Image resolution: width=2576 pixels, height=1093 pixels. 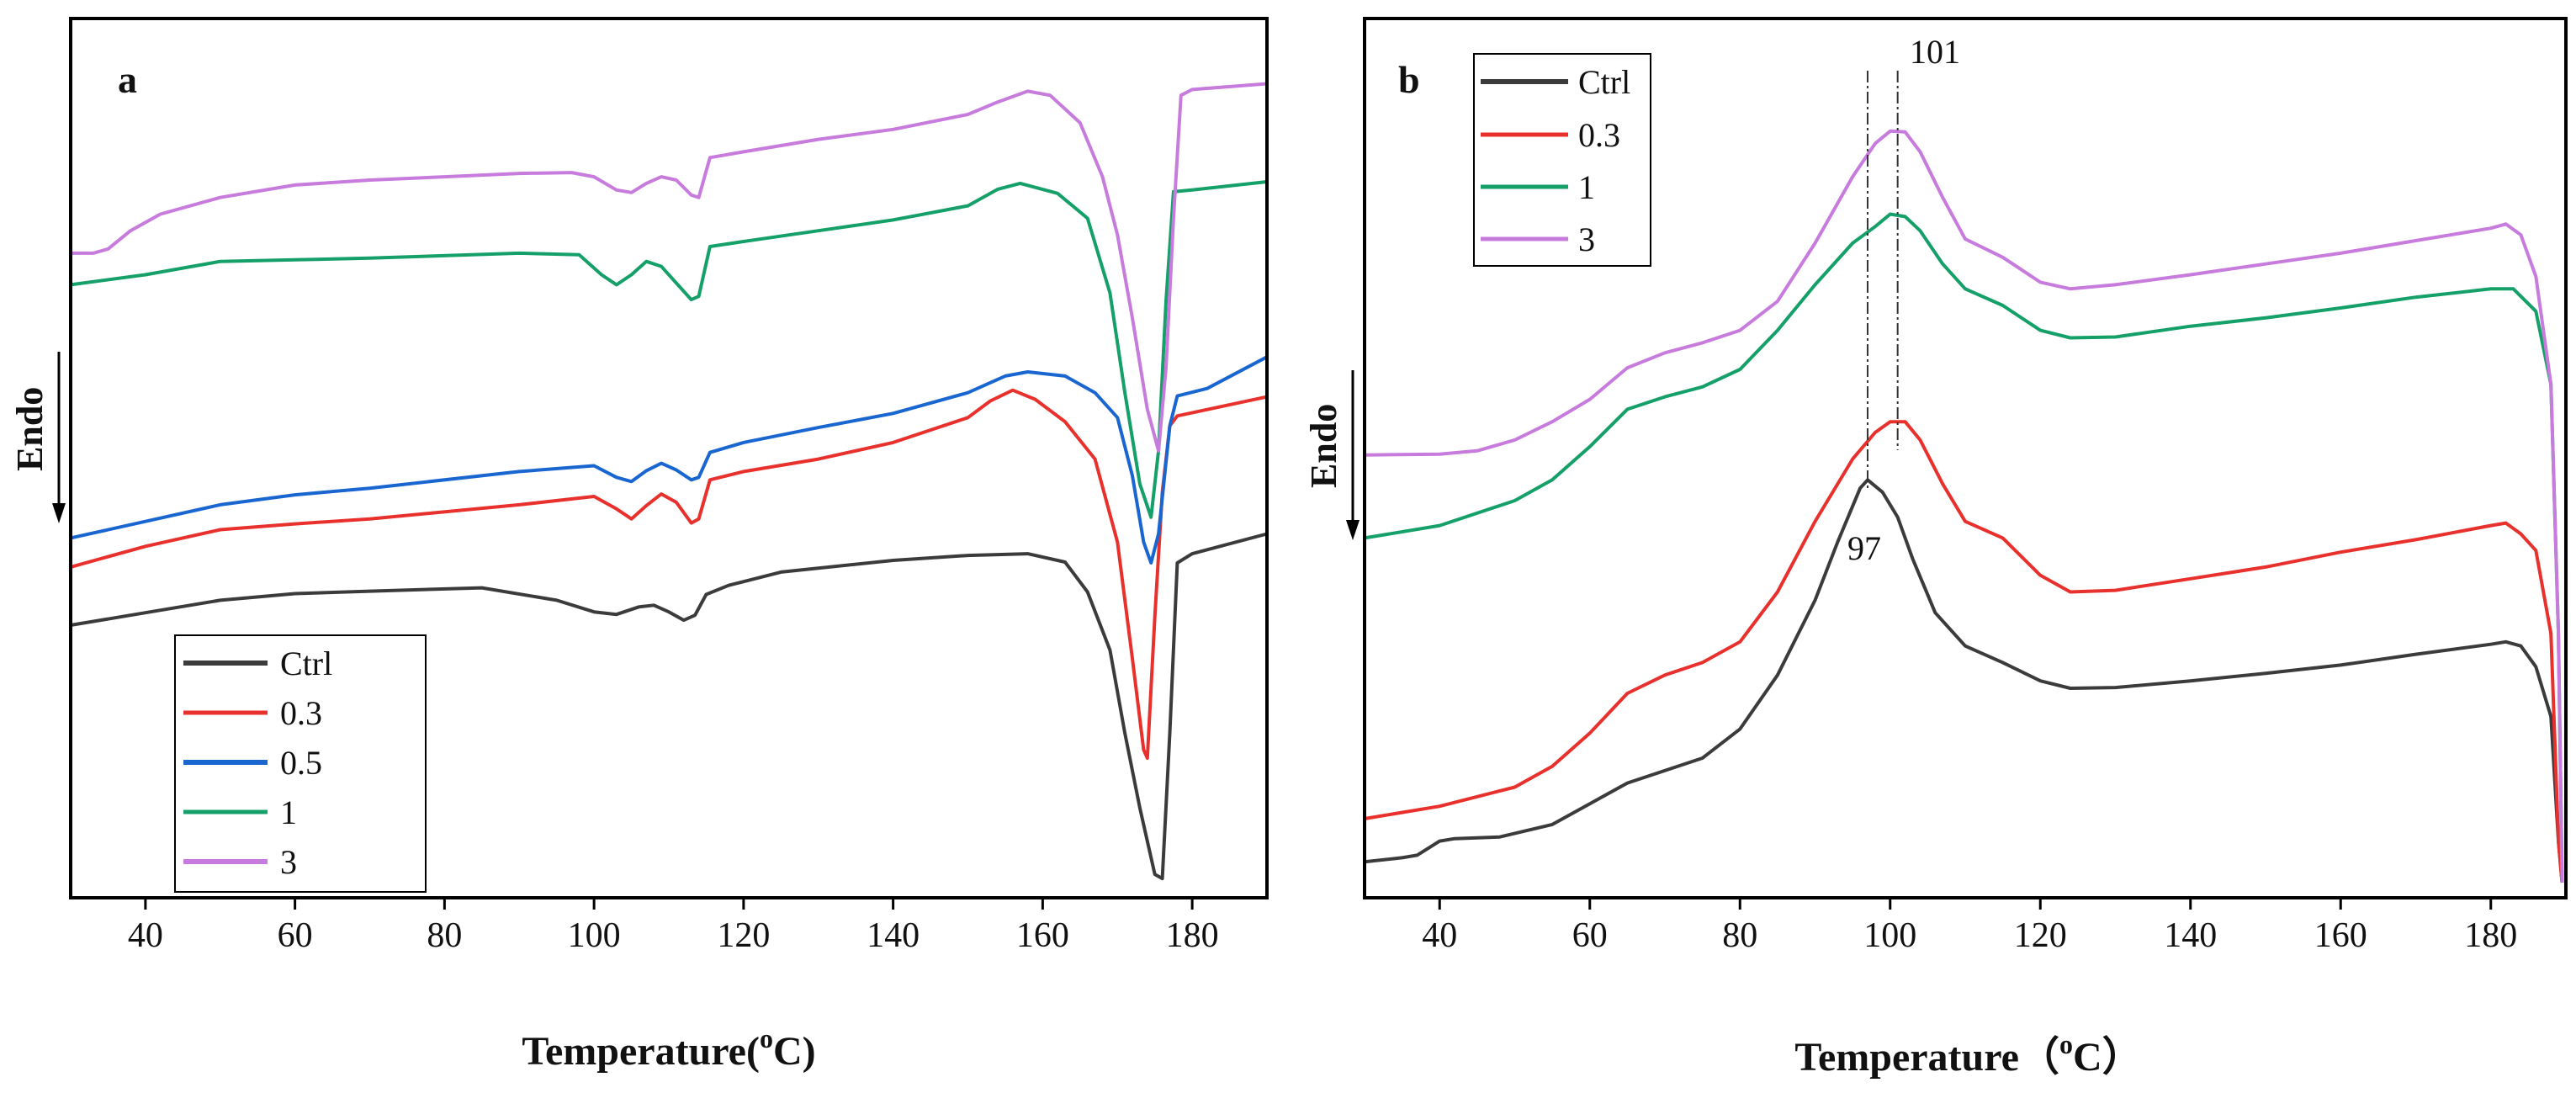 I want to click on legend-b-entry-1: 1, so click(x=1538, y=187).